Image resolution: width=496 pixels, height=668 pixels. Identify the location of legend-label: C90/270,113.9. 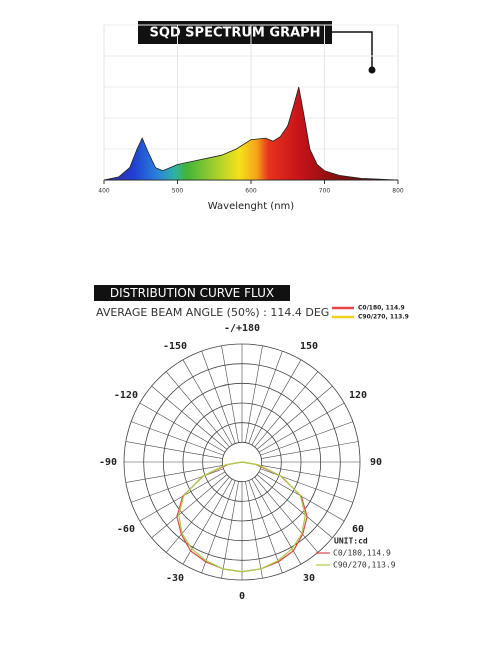
(364, 565).